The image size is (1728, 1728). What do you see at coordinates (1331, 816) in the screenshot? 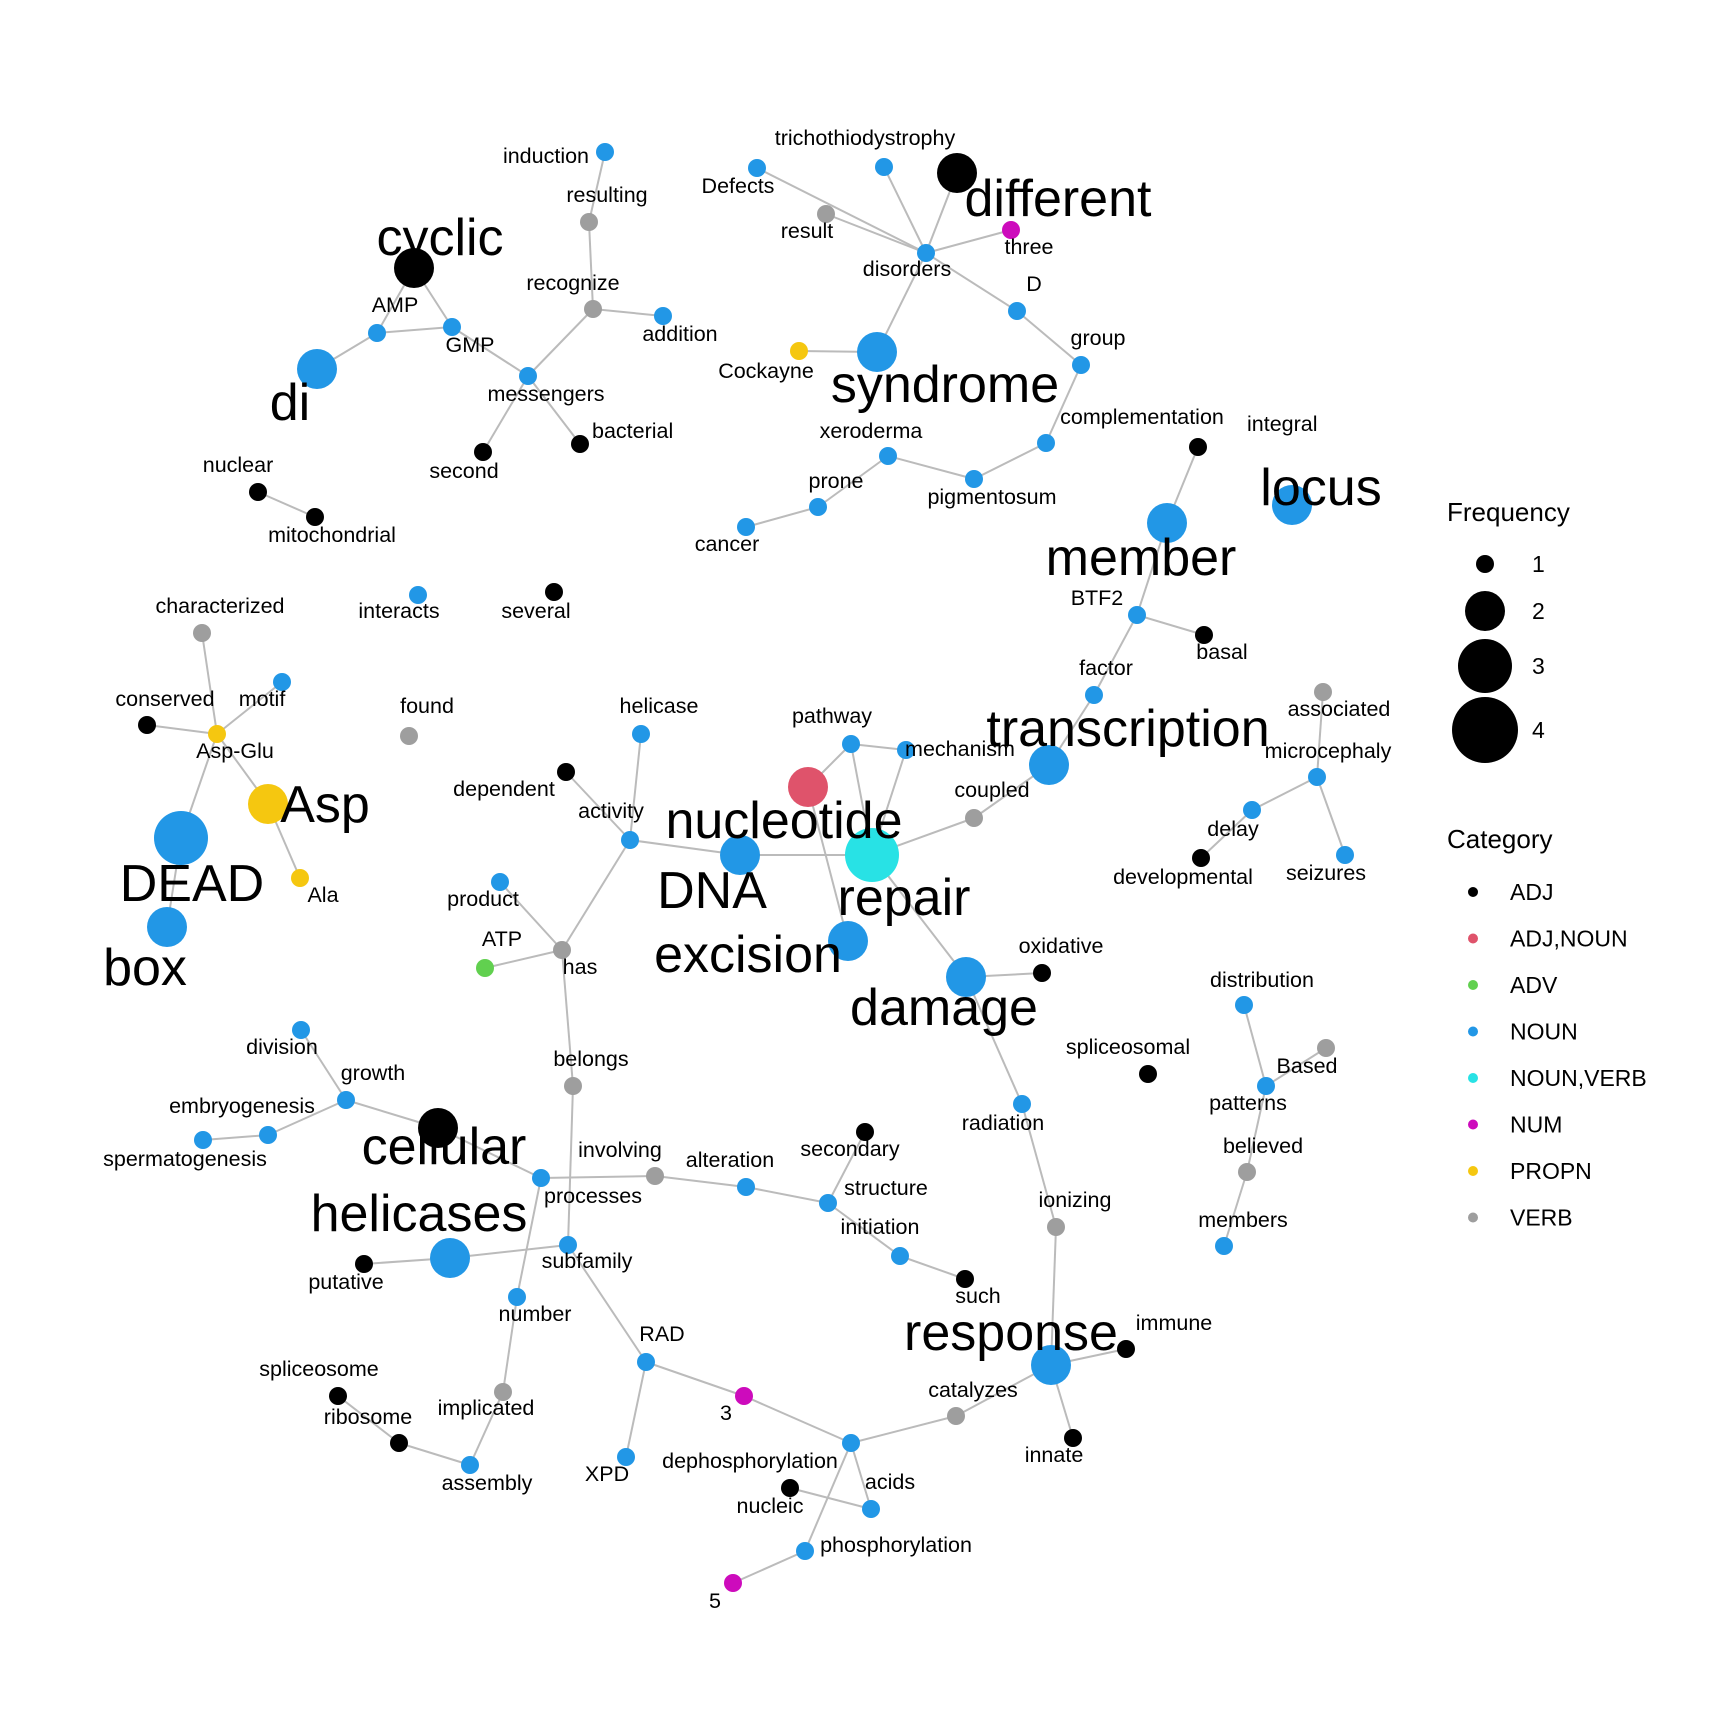
I see `edge-microcephaly-seizures` at bounding box center [1331, 816].